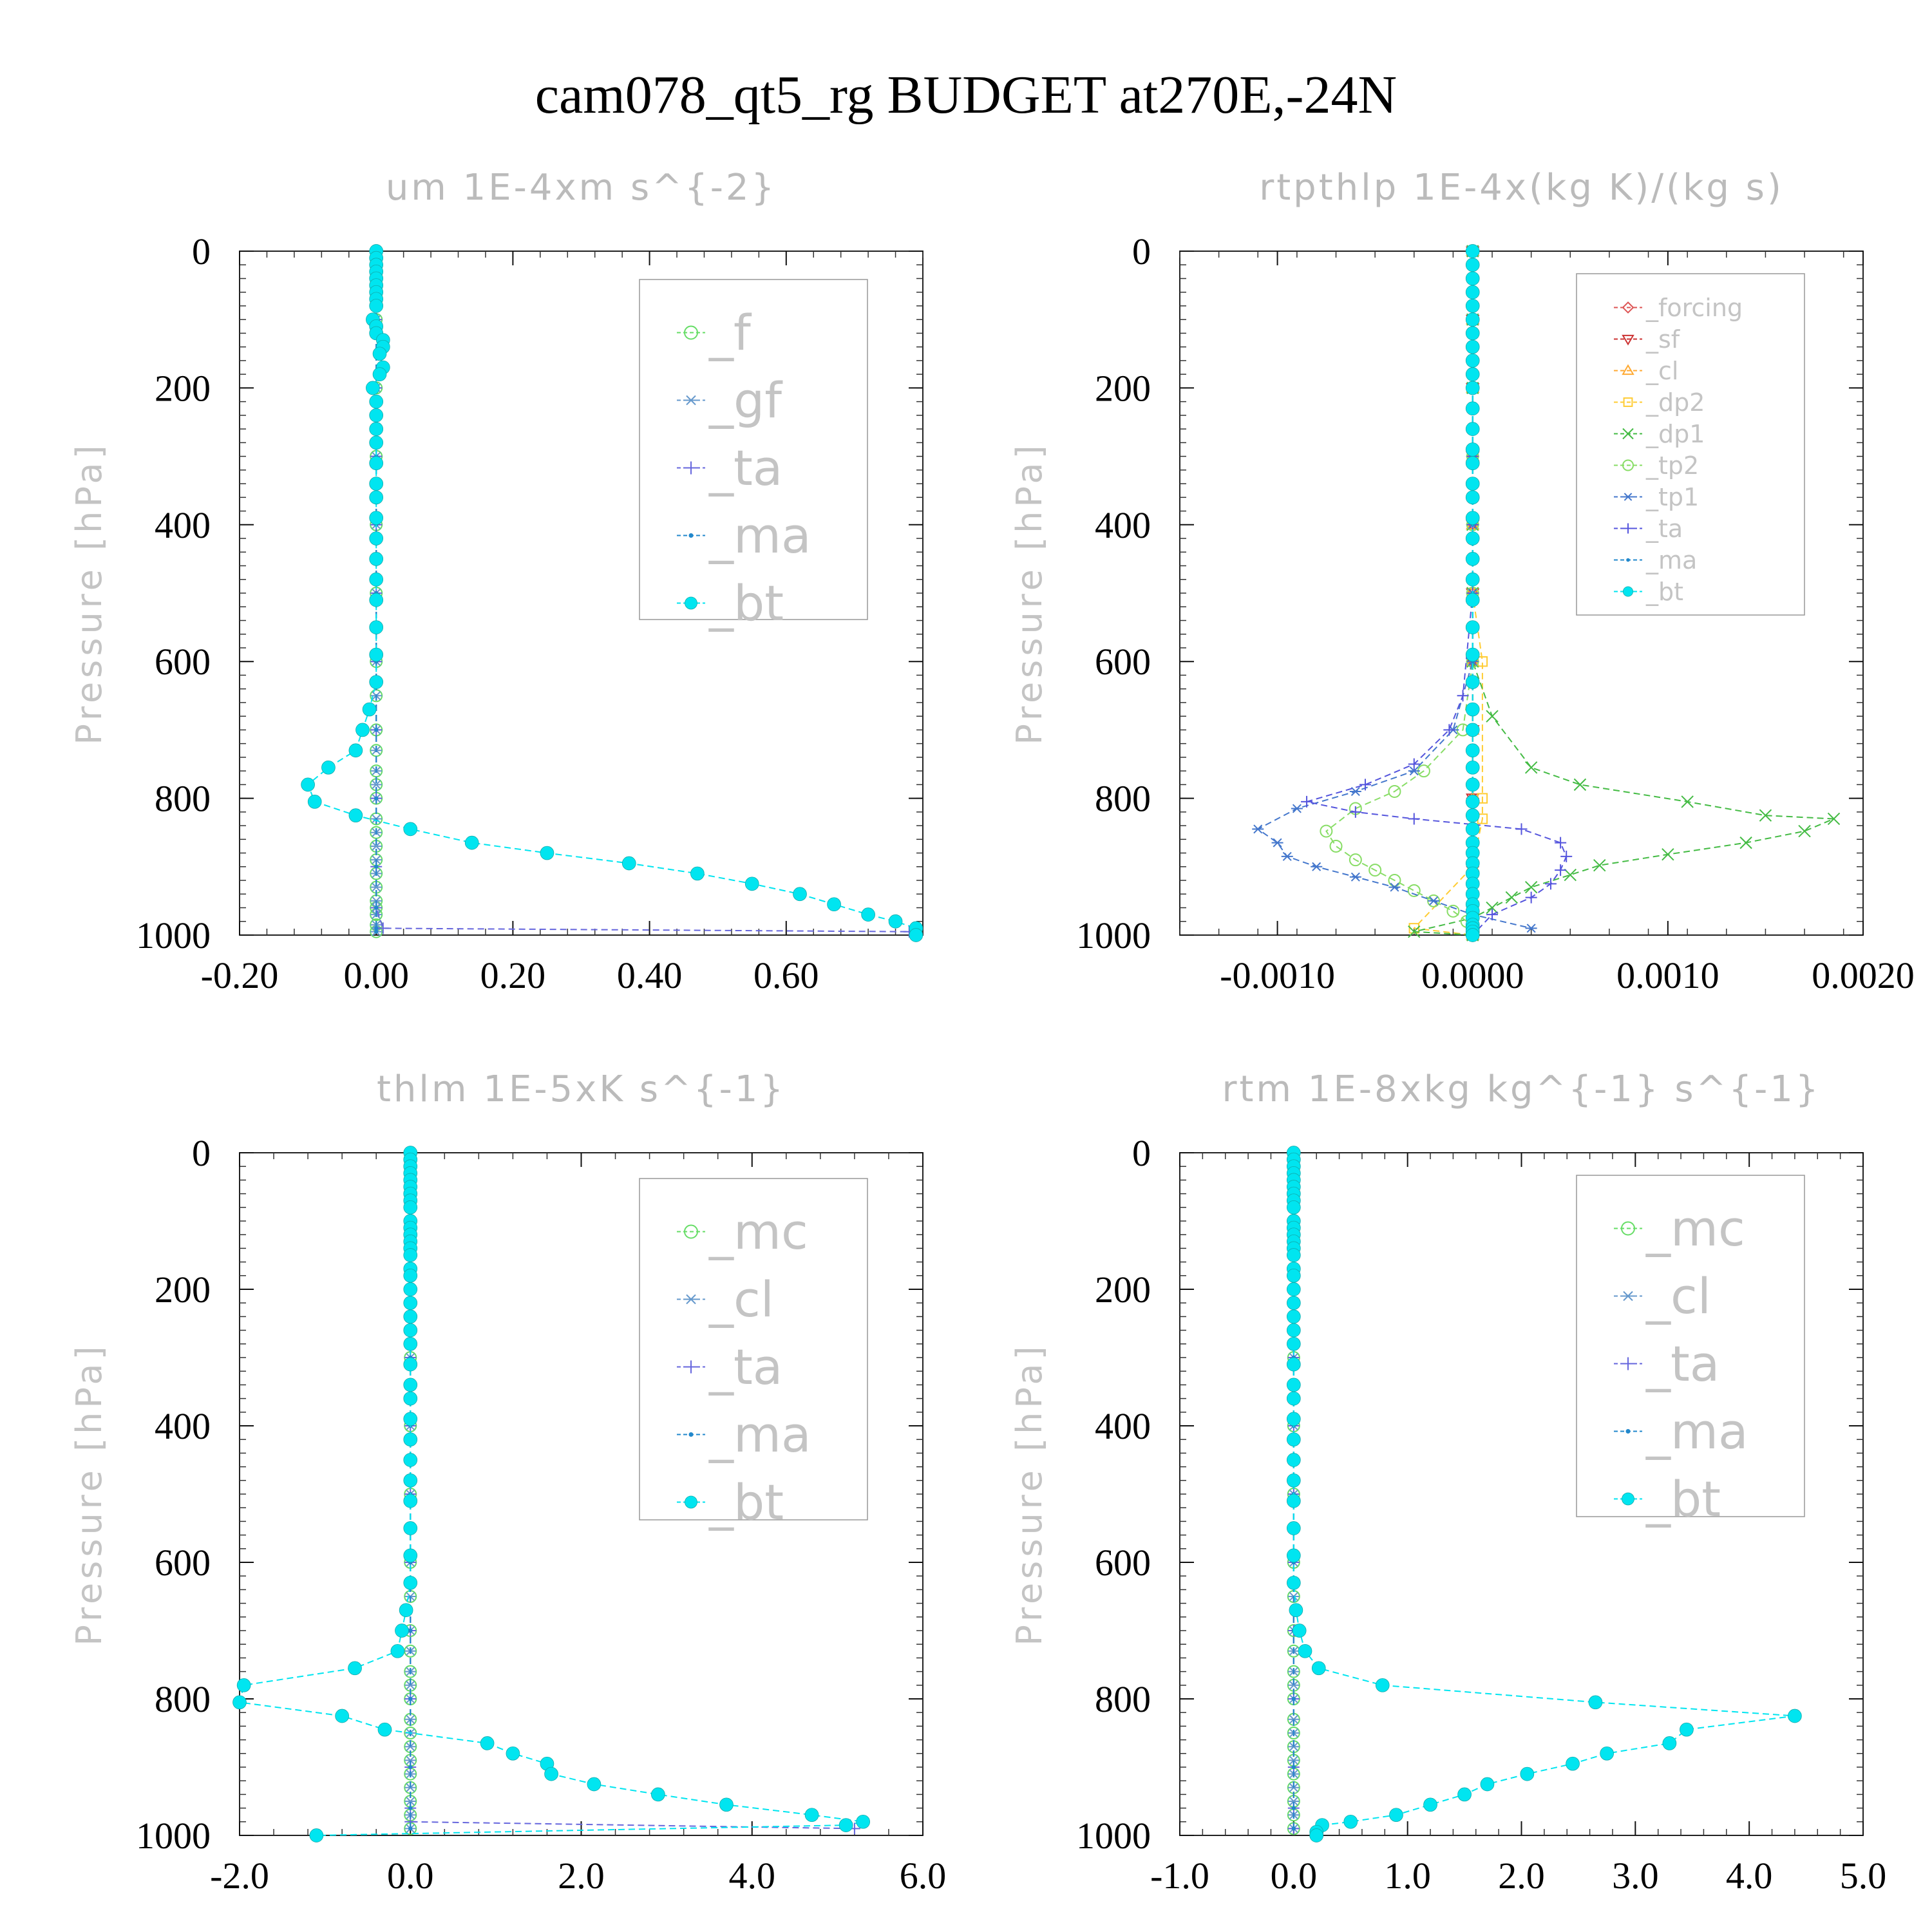  Describe the element at coordinates (581, 1089) in the screenshot. I see `panel-title: thlm 1E-5xK s^{-1}` at that location.